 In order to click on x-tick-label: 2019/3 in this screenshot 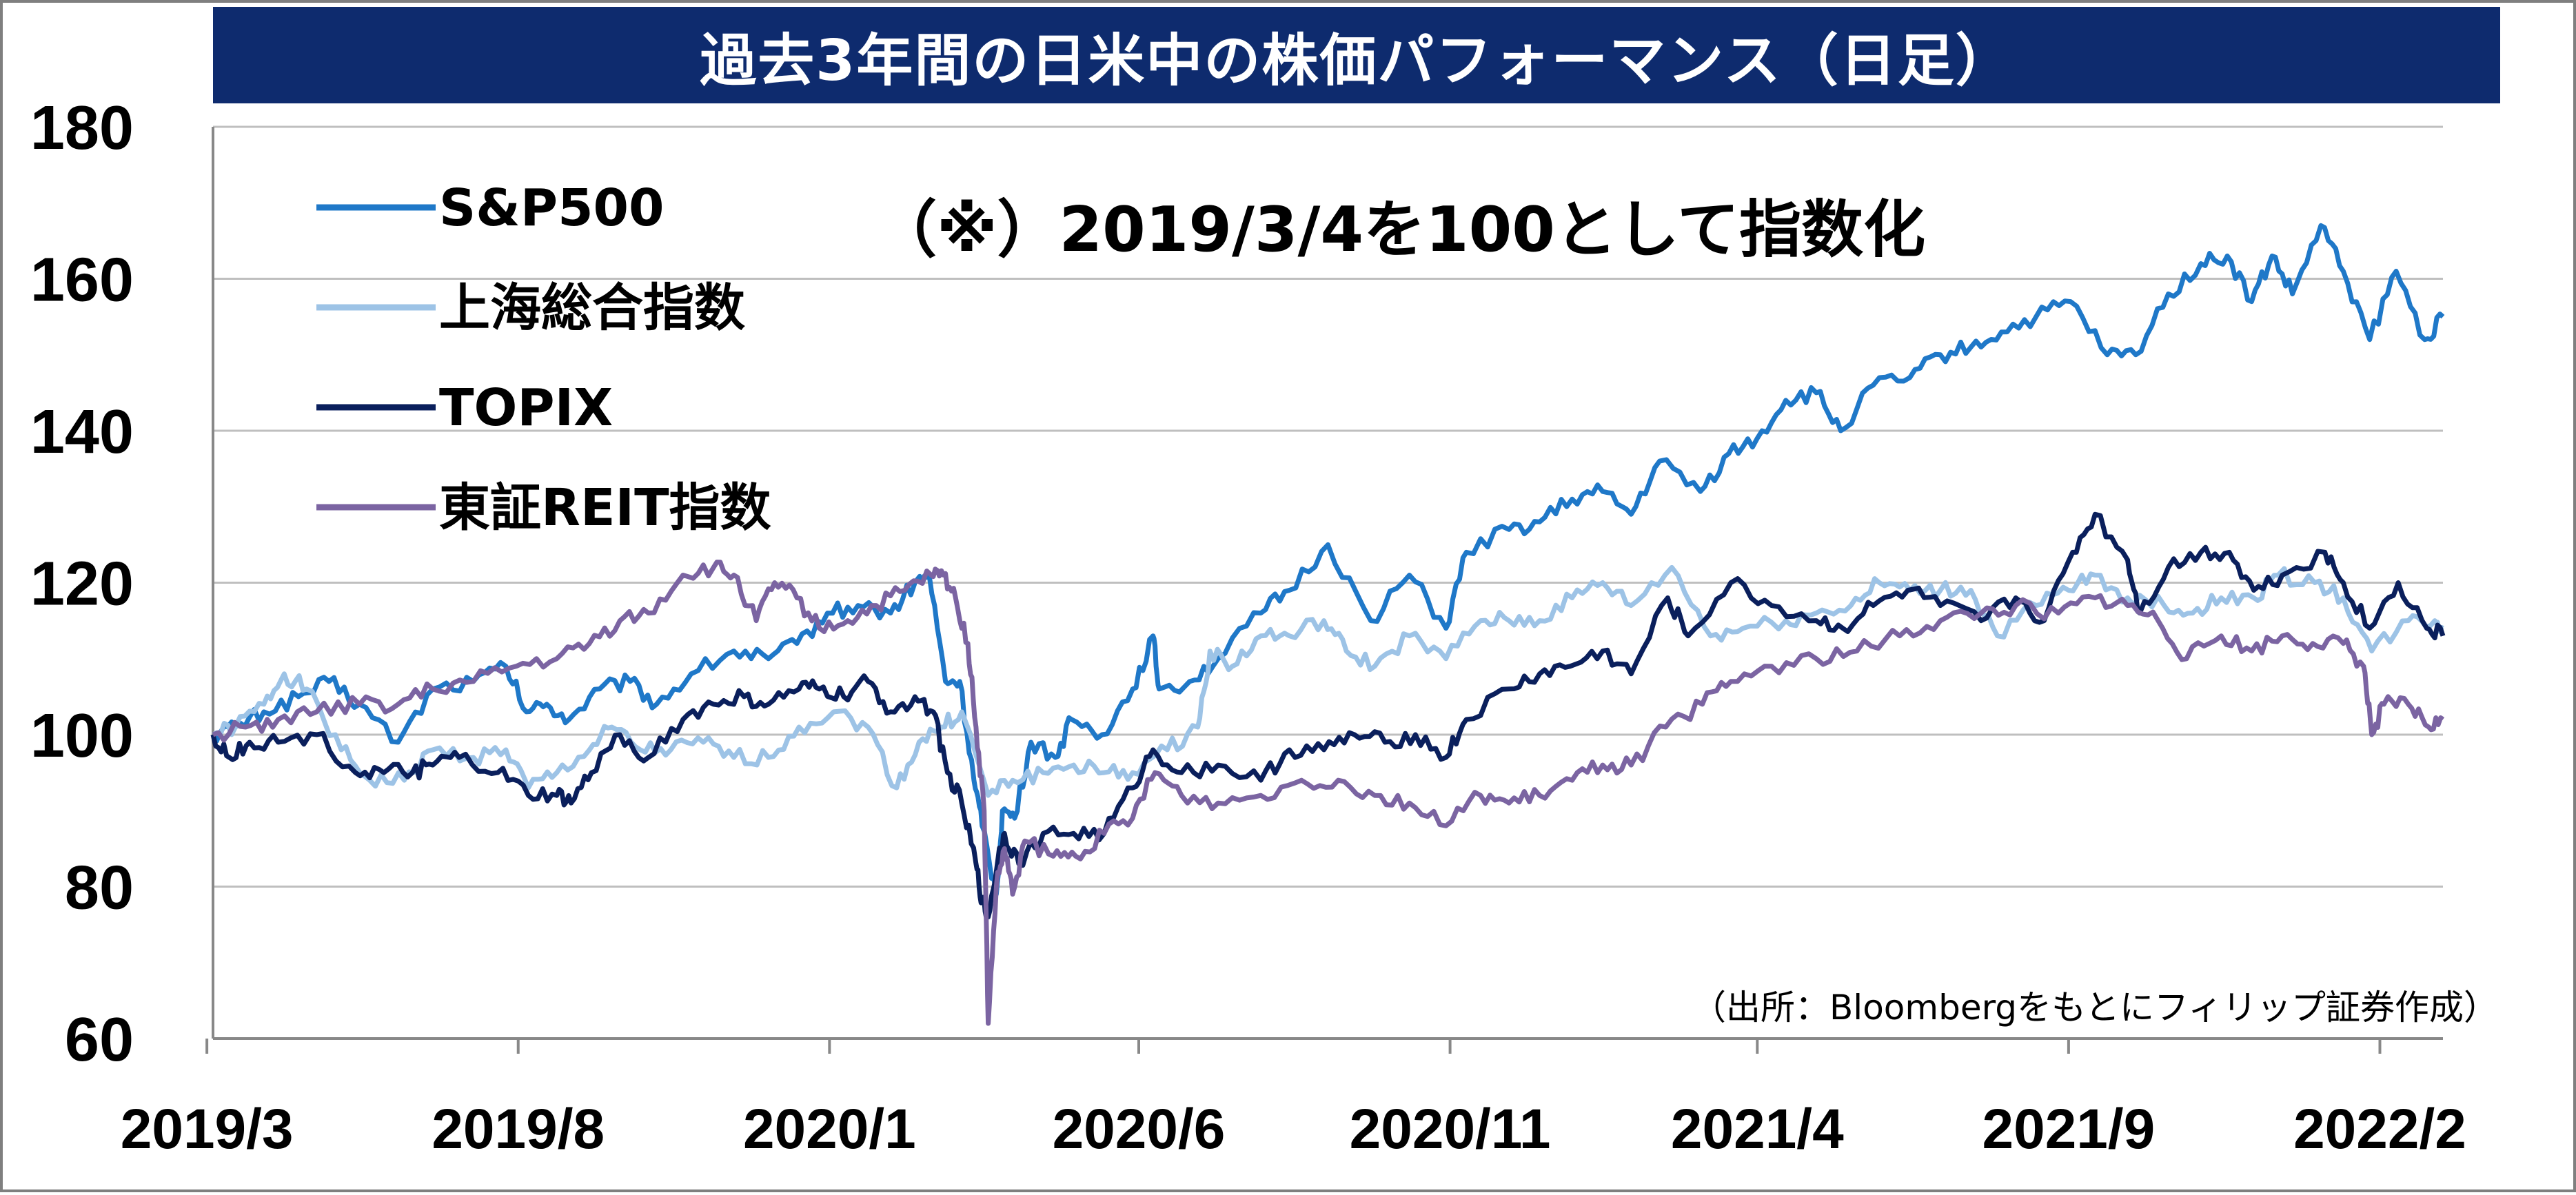, I will do `click(207, 1129)`.